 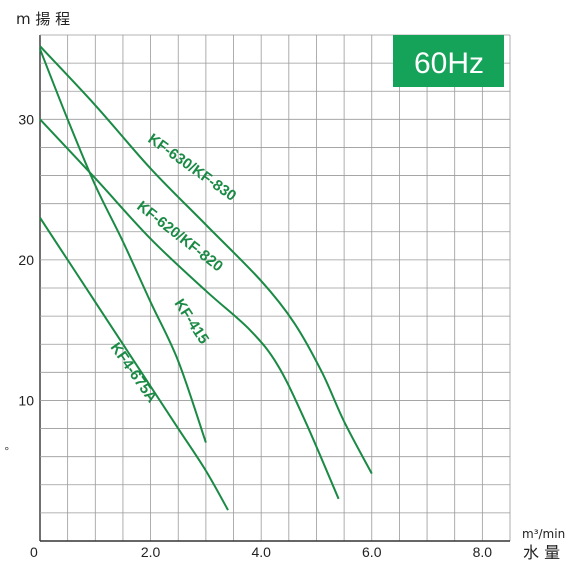 What do you see at coordinates (372, 552) in the screenshot?
I see `x-tick-label: 6.0` at bounding box center [372, 552].